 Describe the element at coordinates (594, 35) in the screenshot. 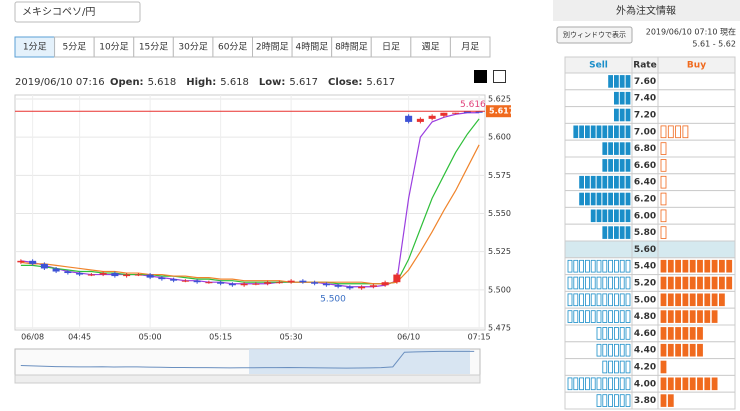

I see `popup-button` at that location.